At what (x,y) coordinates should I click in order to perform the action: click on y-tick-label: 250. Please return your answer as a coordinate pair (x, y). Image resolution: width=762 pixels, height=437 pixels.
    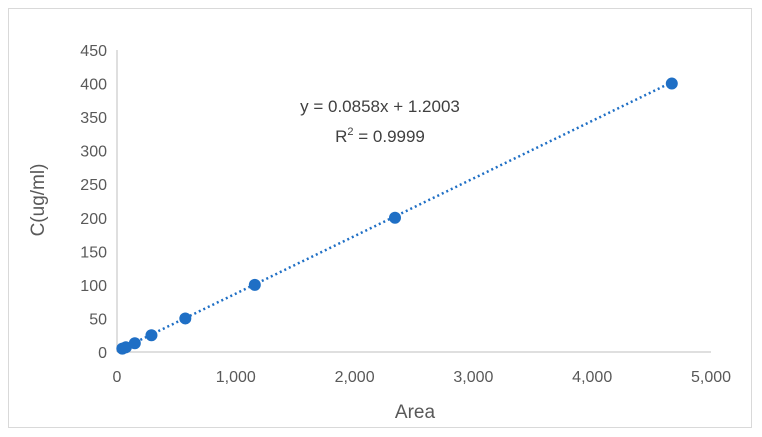
    Looking at the image, I should click on (93, 185).